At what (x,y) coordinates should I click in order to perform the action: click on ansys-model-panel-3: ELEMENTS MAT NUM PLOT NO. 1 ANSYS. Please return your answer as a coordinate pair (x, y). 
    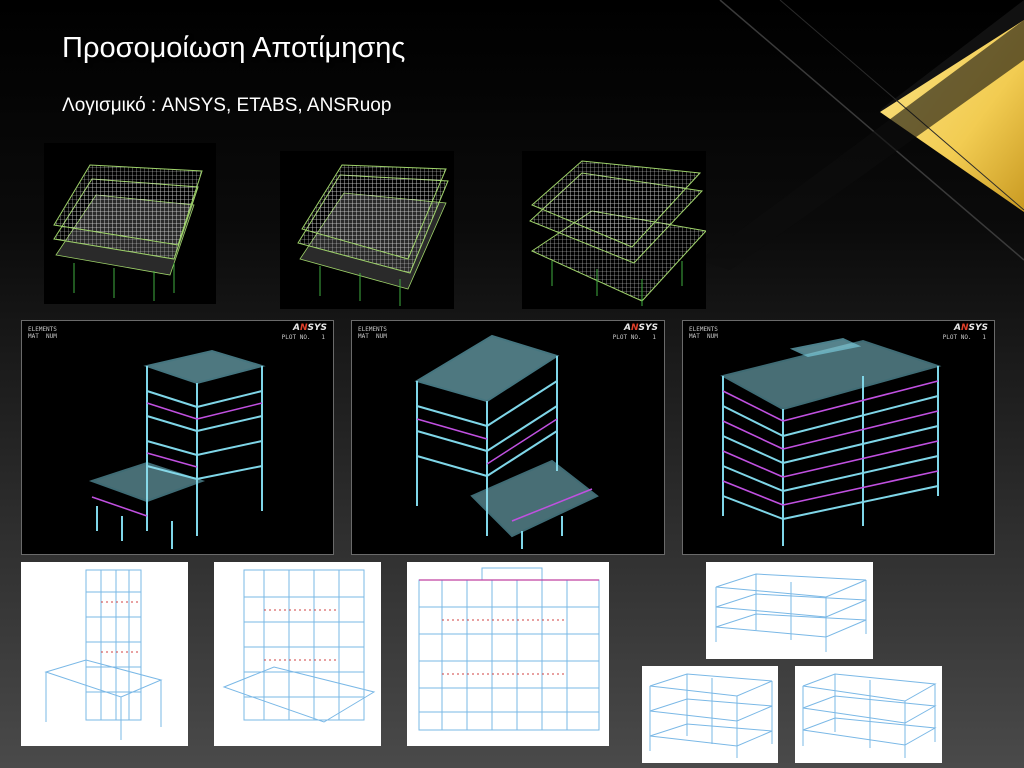
    Looking at the image, I should click on (838, 437).